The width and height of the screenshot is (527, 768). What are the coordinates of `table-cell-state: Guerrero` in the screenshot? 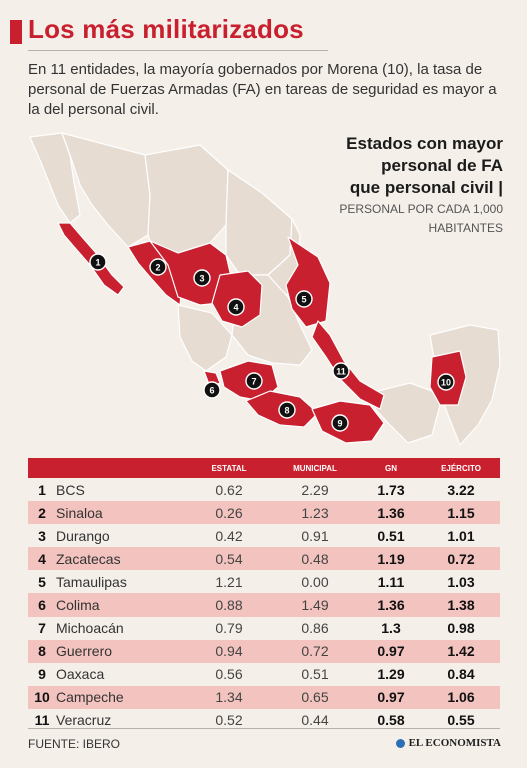 It's located at (84, 651).